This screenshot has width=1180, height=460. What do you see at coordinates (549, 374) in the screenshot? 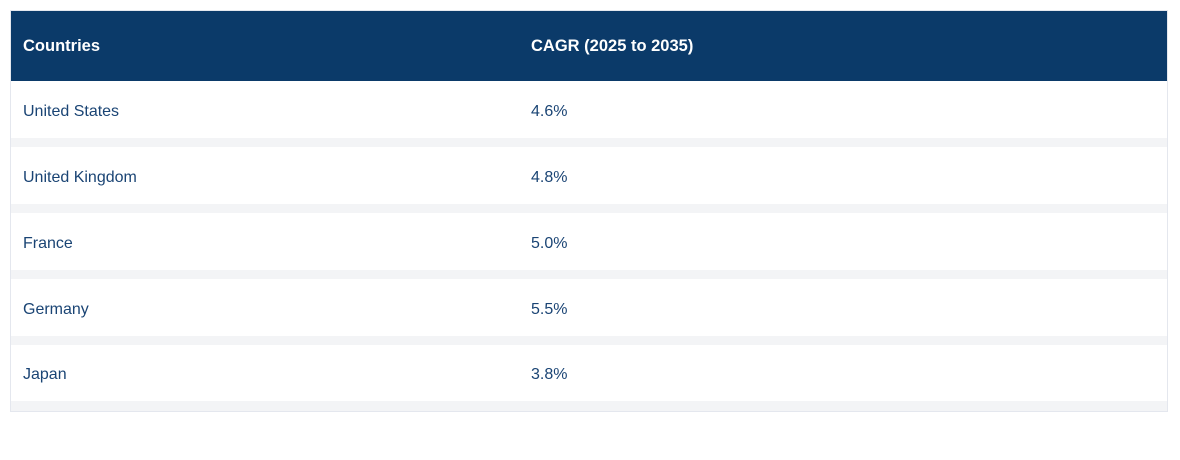
I see `cagr-cell: 3.8%` at bounding box center [549, 374].